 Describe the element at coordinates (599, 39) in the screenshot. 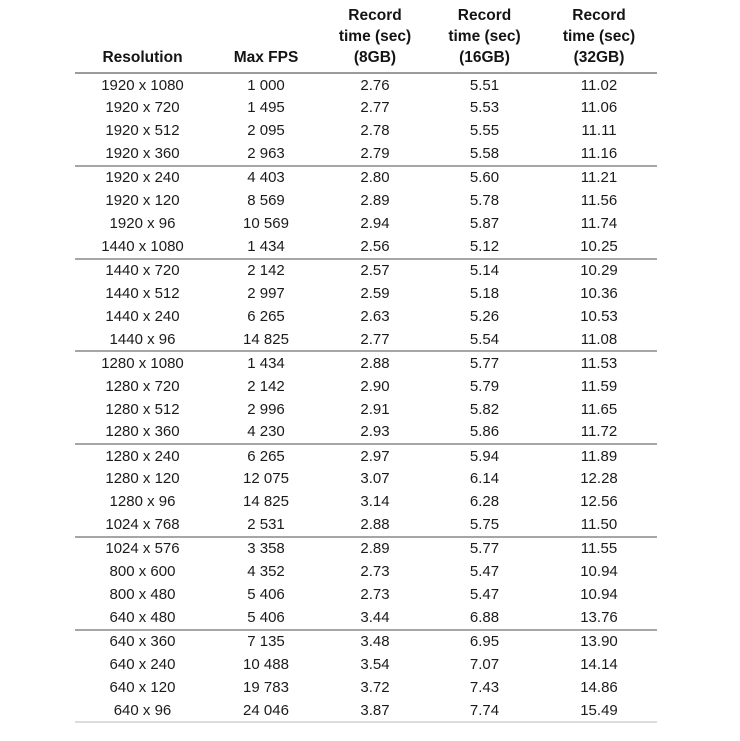

I see `header-record-32gb: Record time (sec) (32GB)` at that location.